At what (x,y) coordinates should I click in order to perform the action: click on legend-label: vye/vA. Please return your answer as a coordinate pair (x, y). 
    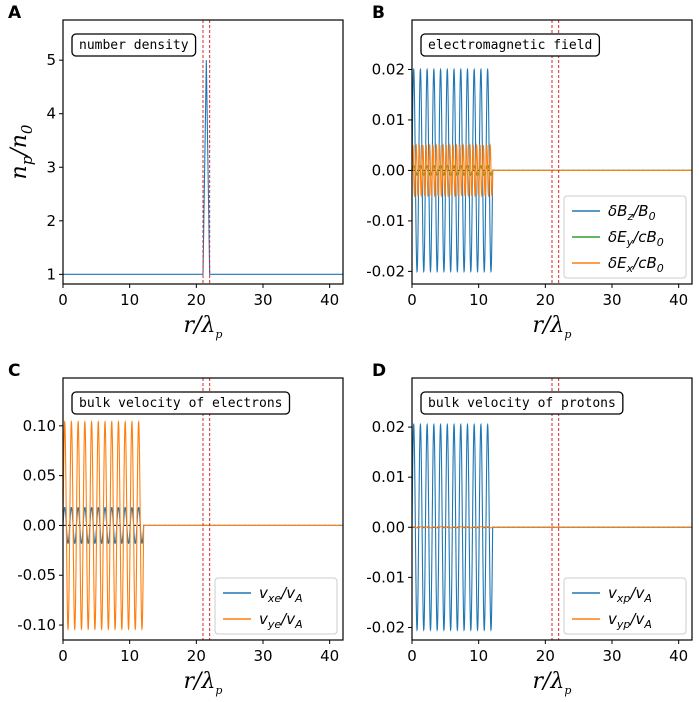
    Looking at the image, I should click on (281, 620).